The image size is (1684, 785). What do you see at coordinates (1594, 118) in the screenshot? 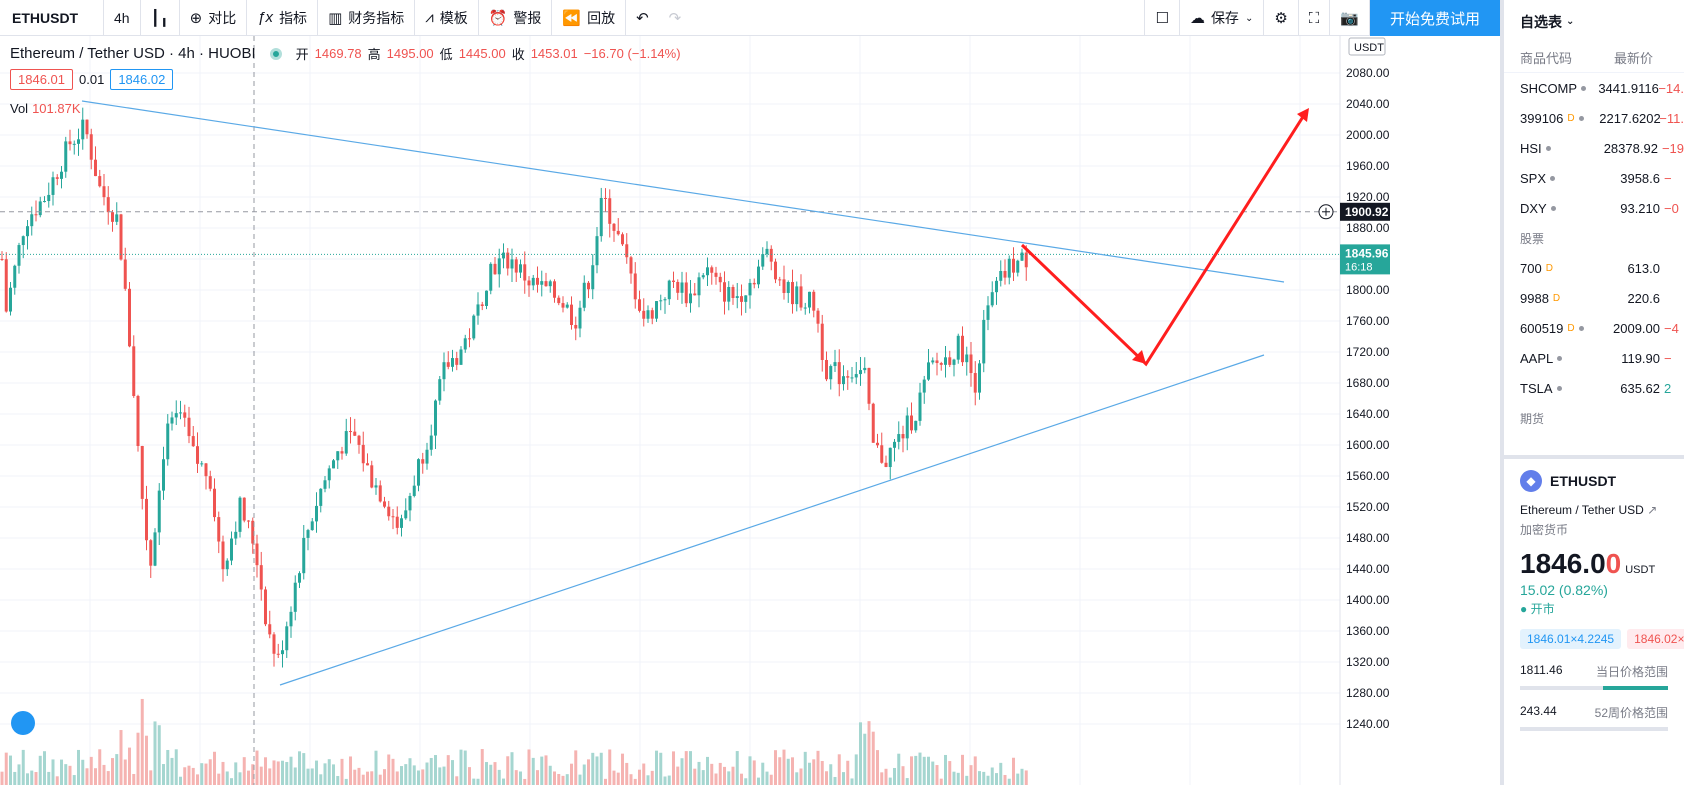
I see `watchlist-row: 399106 D 2217.6202 −11.` at bounding box center [1594, 118].